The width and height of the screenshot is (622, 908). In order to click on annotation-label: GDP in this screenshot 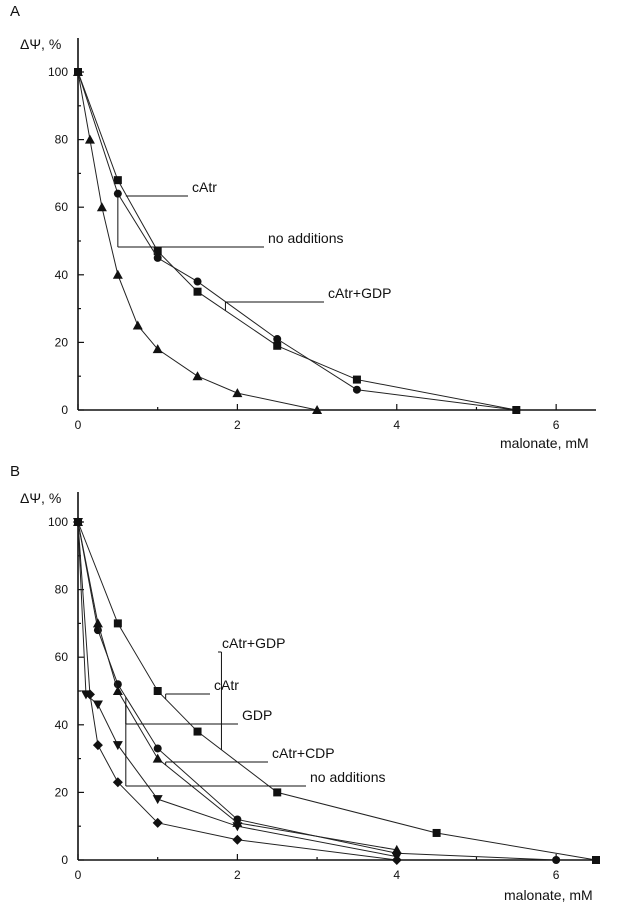, I will do `click(257, 715)`.